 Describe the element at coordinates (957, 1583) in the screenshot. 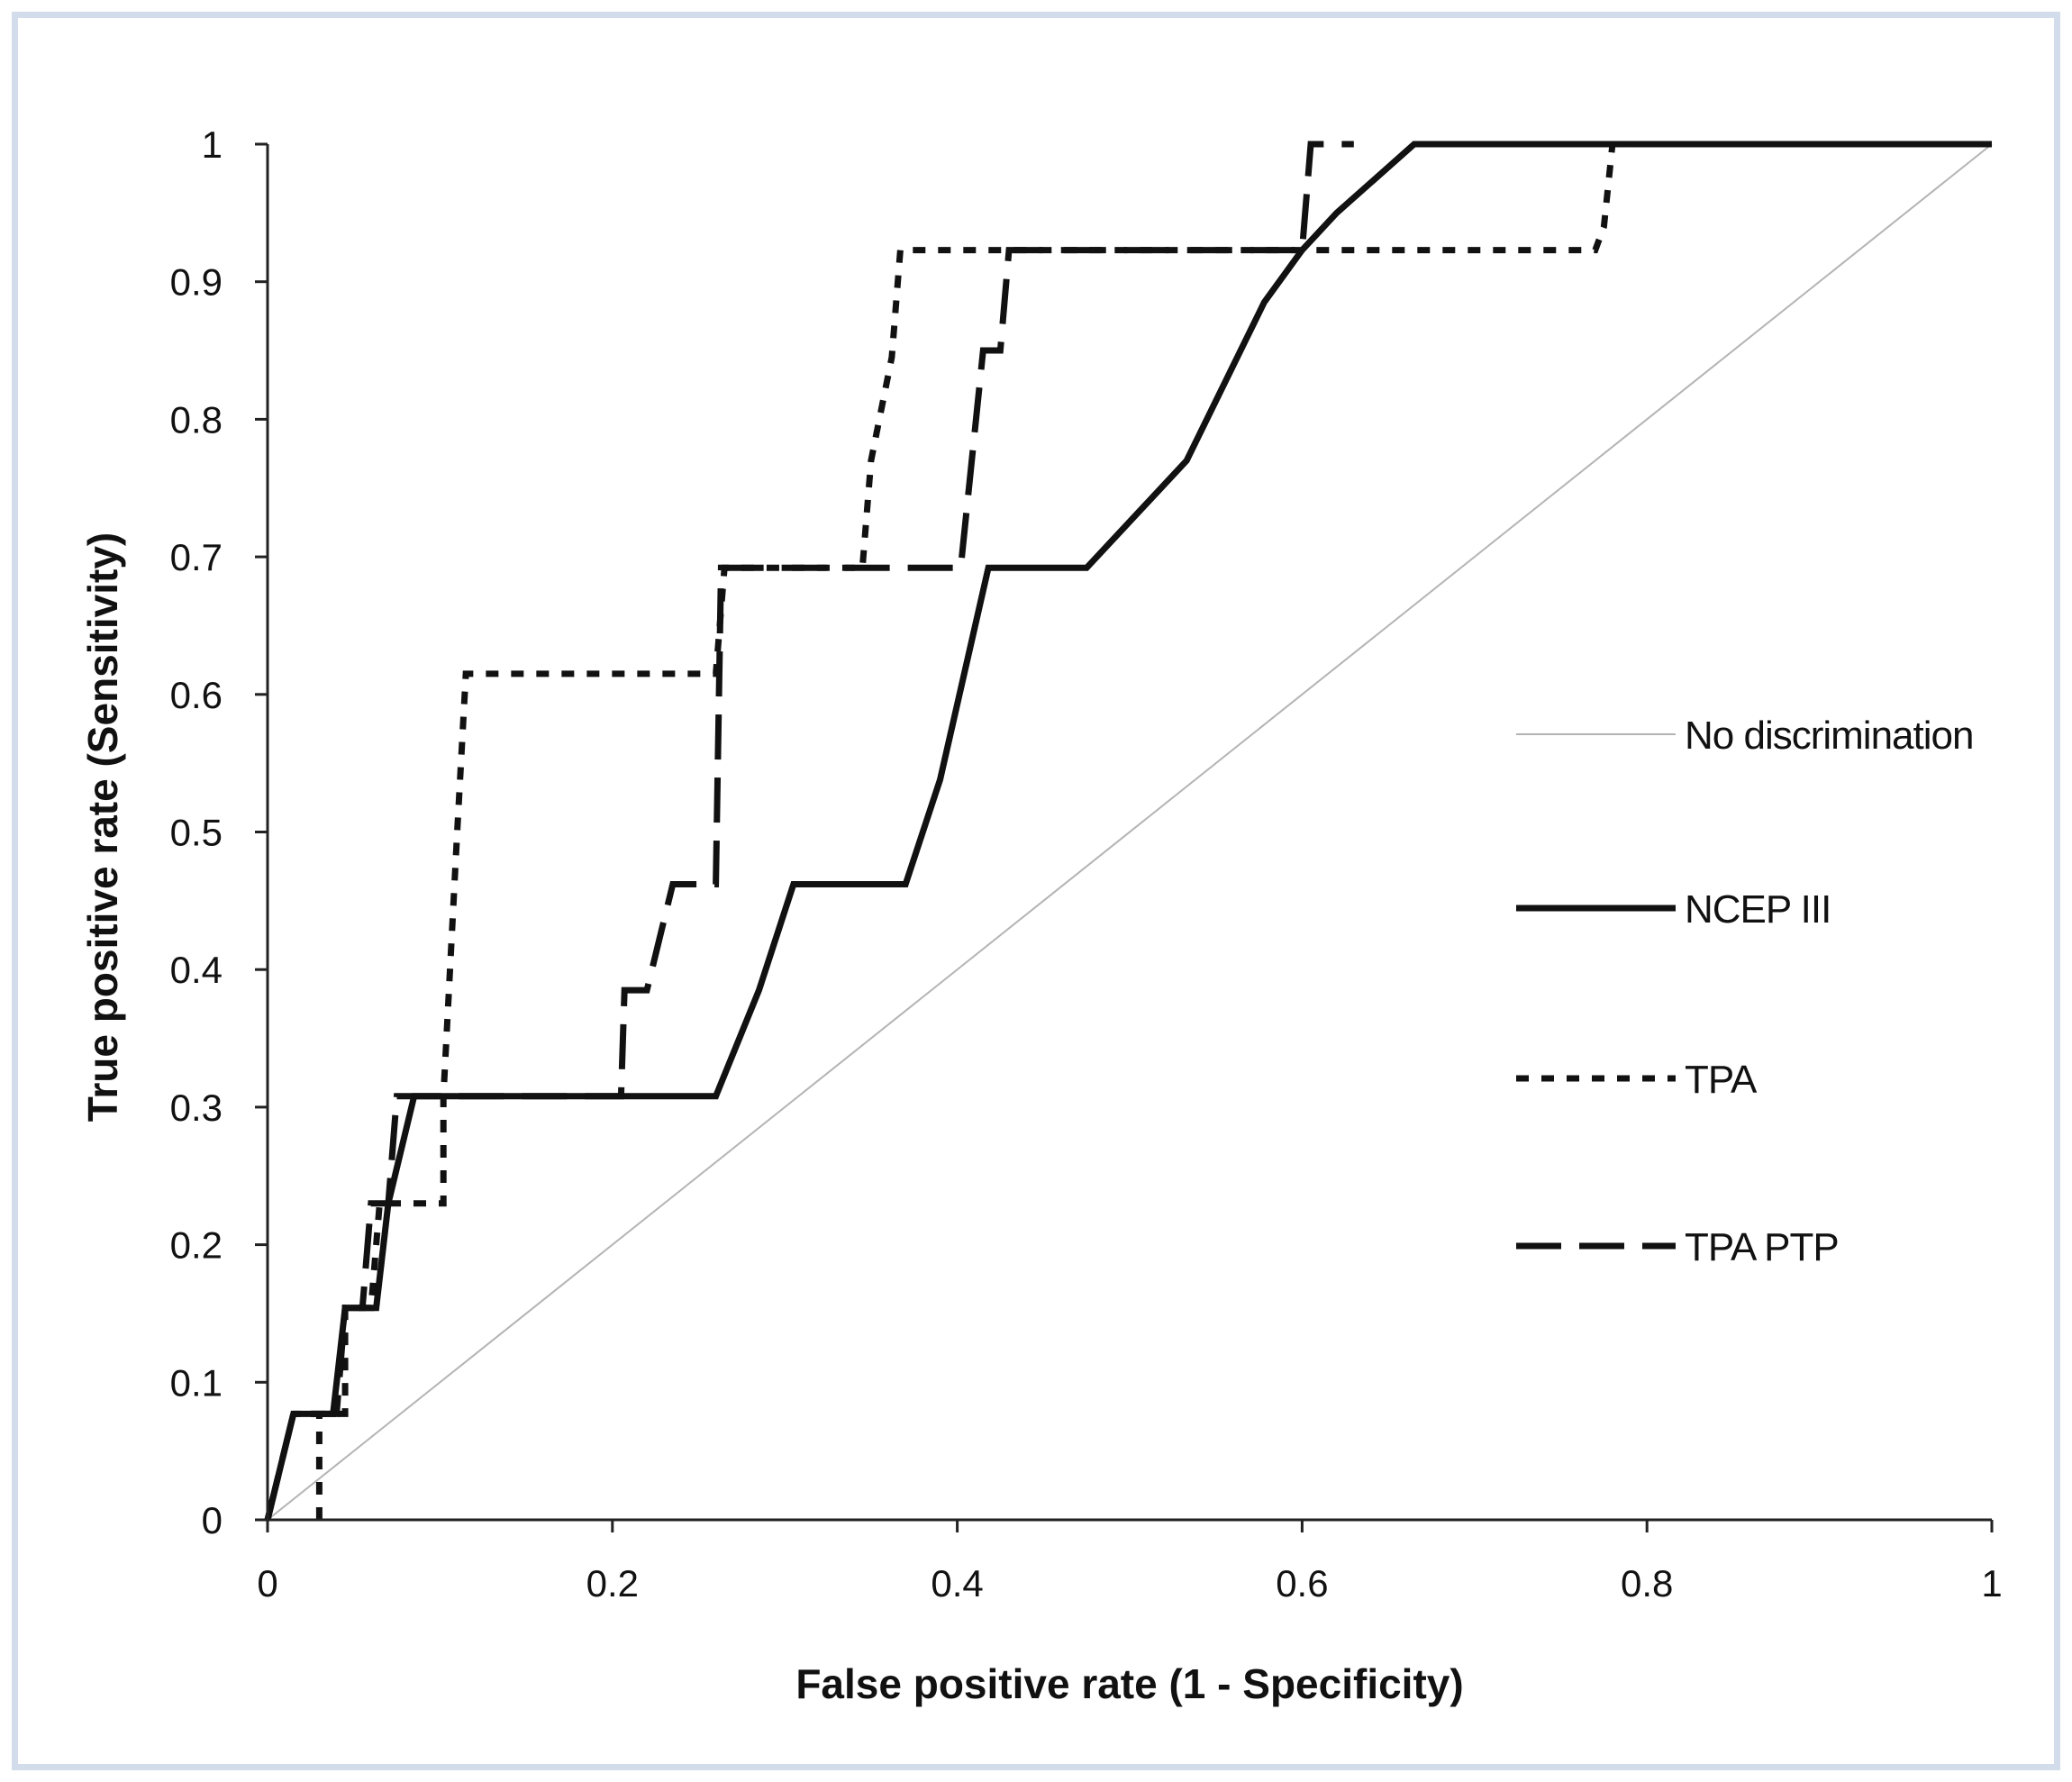

I see `x-tick-label: 0.4` at that location.